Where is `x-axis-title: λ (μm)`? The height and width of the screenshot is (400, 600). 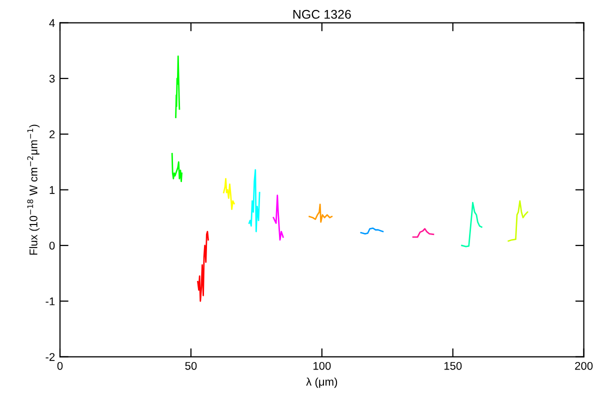
x-axis-title: λ (μm) is located at coordinates (322, 383).